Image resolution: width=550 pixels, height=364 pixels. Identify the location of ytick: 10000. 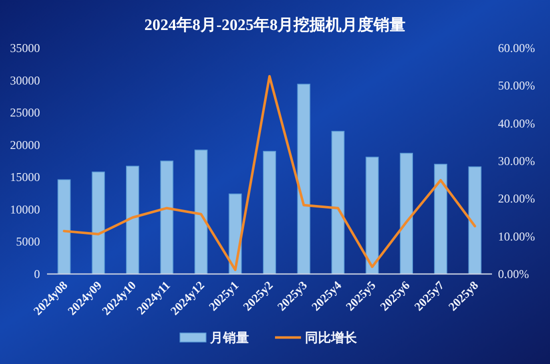
(25, 209).